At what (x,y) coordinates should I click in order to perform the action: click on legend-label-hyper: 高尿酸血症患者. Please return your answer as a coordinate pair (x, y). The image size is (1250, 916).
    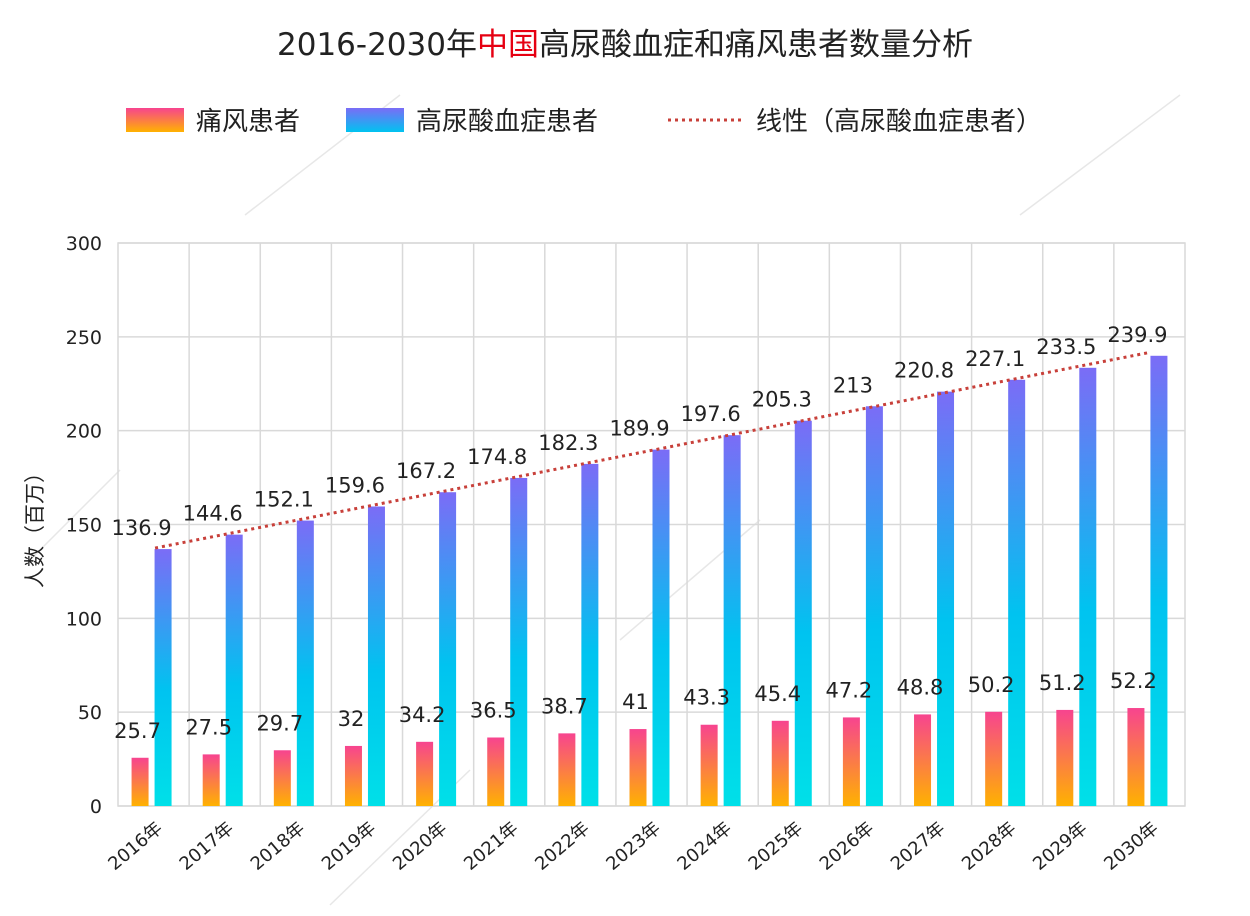
    Looking at the image, I should click on (507, 122).